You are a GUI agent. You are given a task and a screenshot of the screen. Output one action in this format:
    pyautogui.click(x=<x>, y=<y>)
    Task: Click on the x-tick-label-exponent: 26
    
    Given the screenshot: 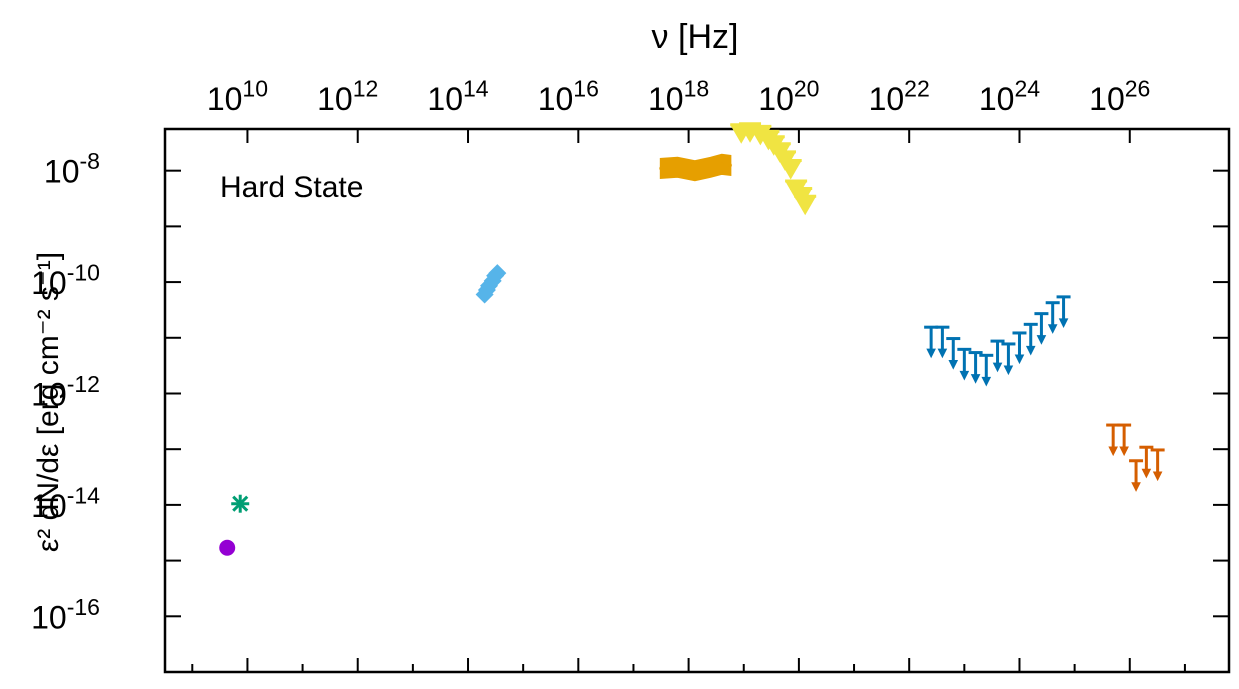 What is the action you would take?
    pyautogui.click(x=1138, y=89)
    